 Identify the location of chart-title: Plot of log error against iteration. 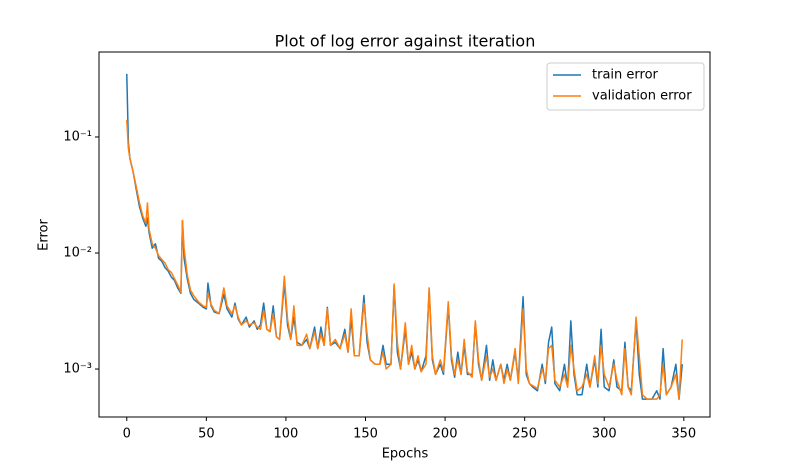
(405, 41).